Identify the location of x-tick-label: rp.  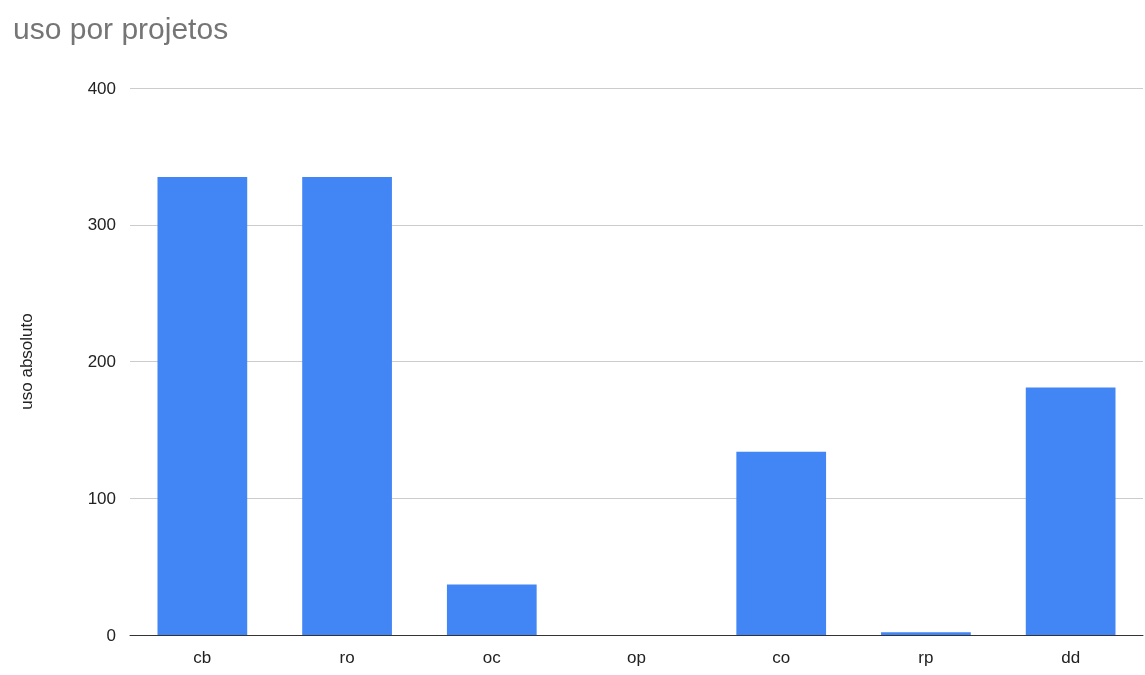
(926, 657).